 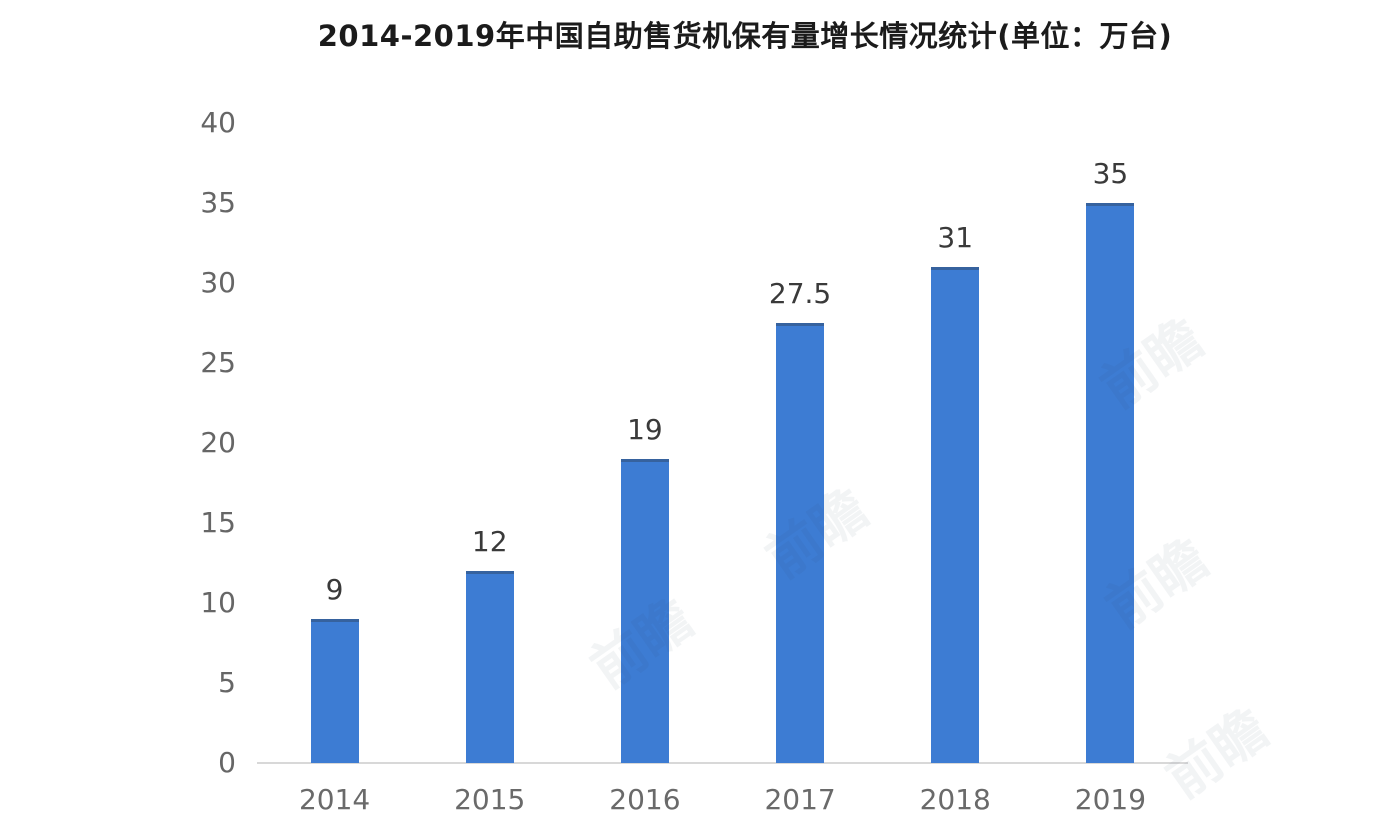 What do you see at coordinates (800, 293) in the screenshot?
I see `bar-value-label: 27.5` at bounding box center [800, 293].